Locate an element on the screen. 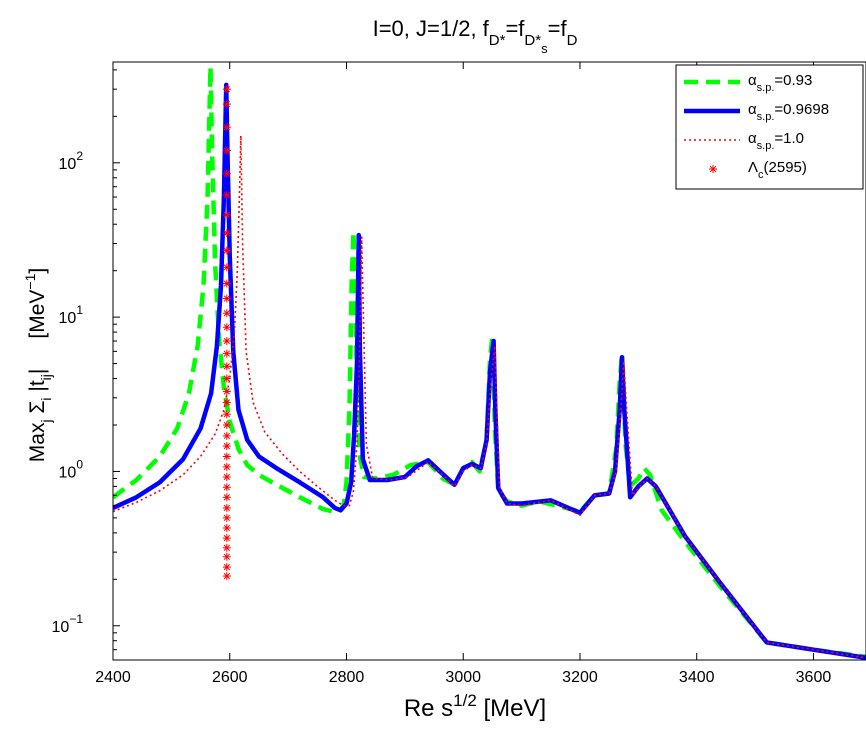 The image size is (866, 734). y-tick-label: 10¹ is located at coordinates (71, 315).